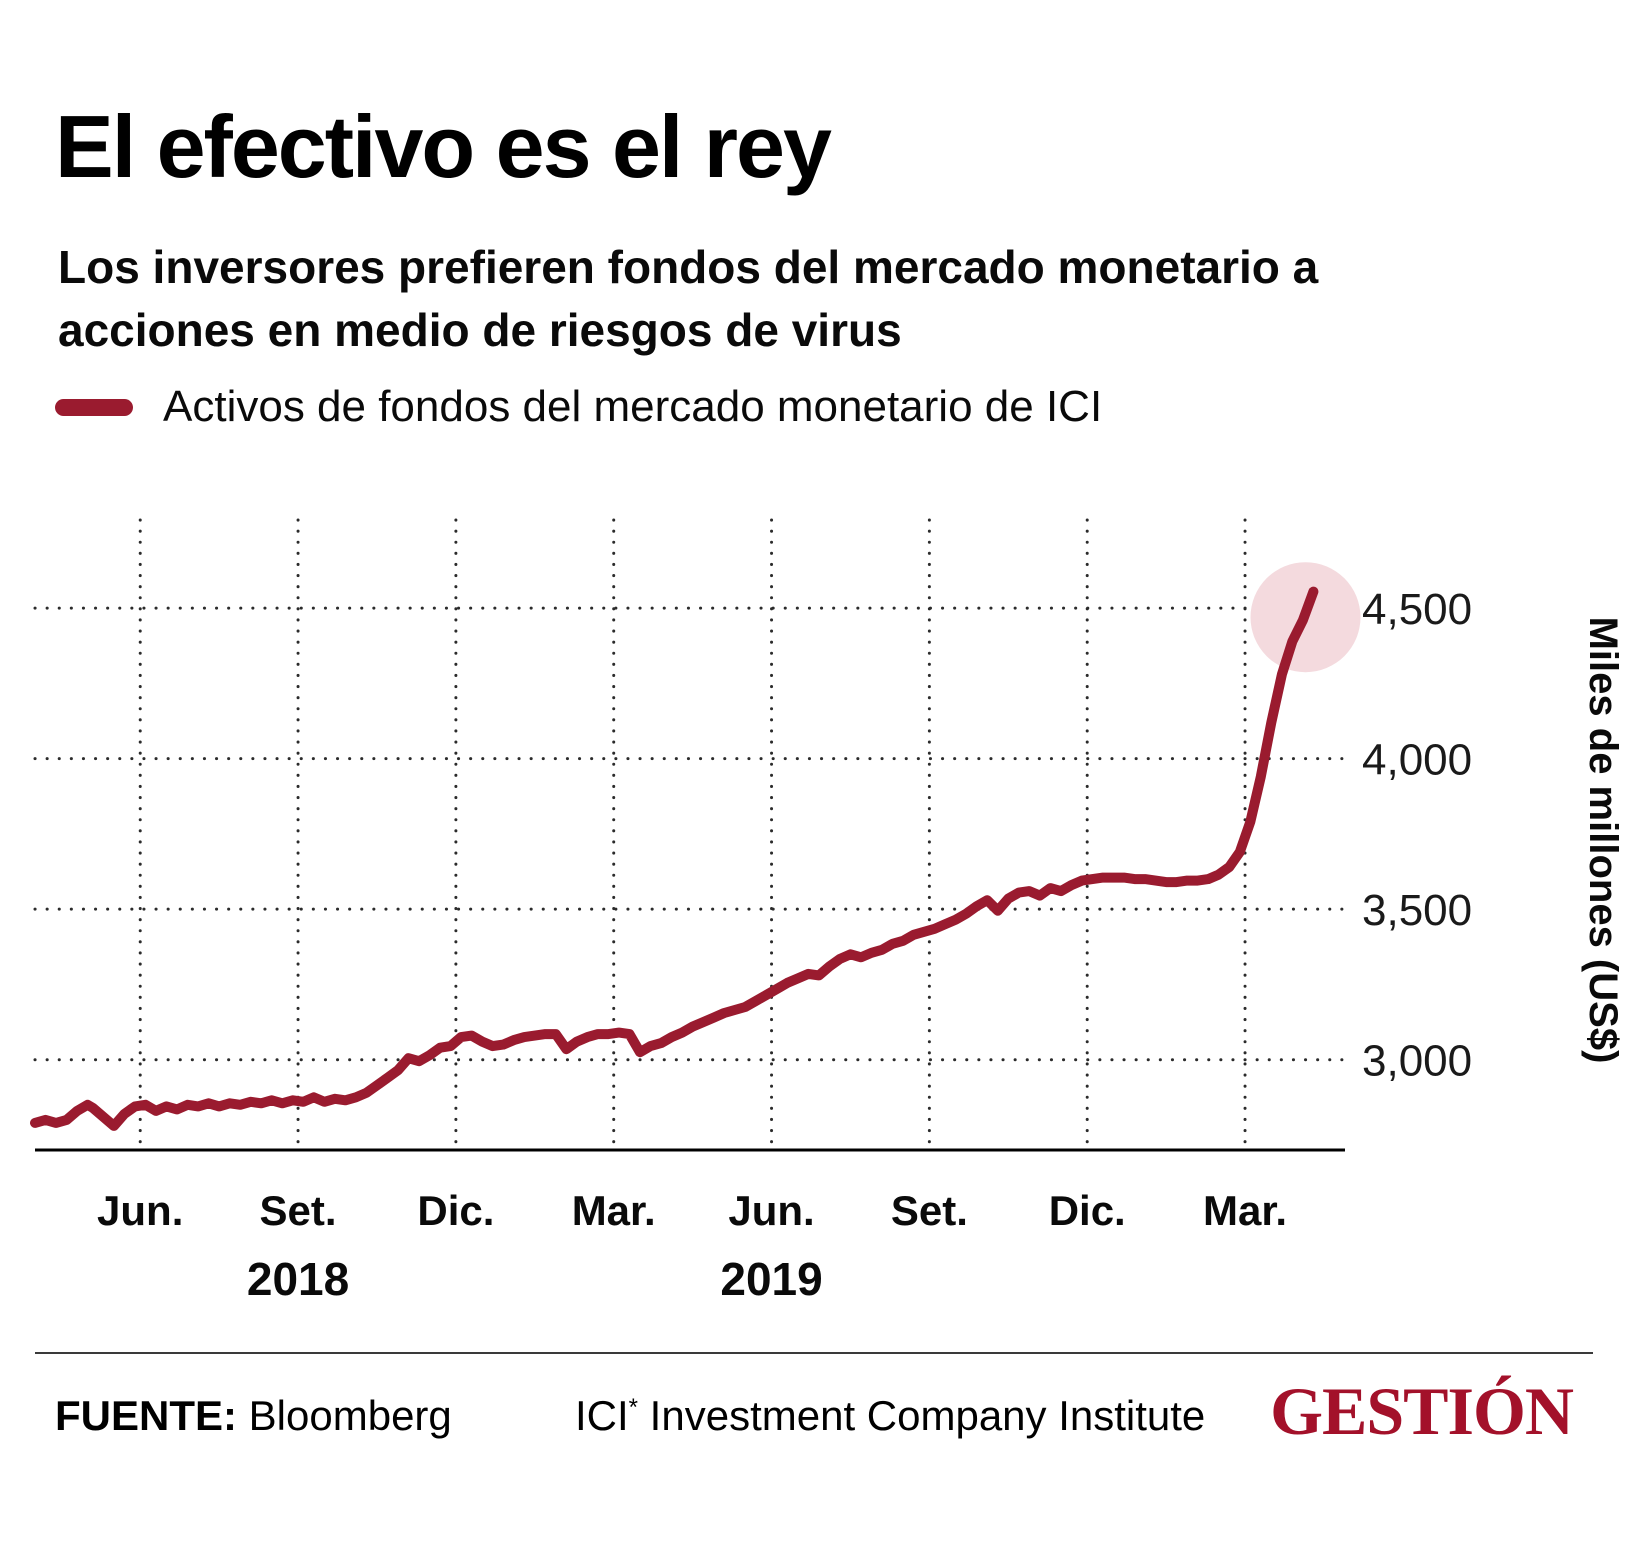  Describe the element at coordinates (146, 1415) in the screenshot. I see `source-label: FUENTE:` at that location.